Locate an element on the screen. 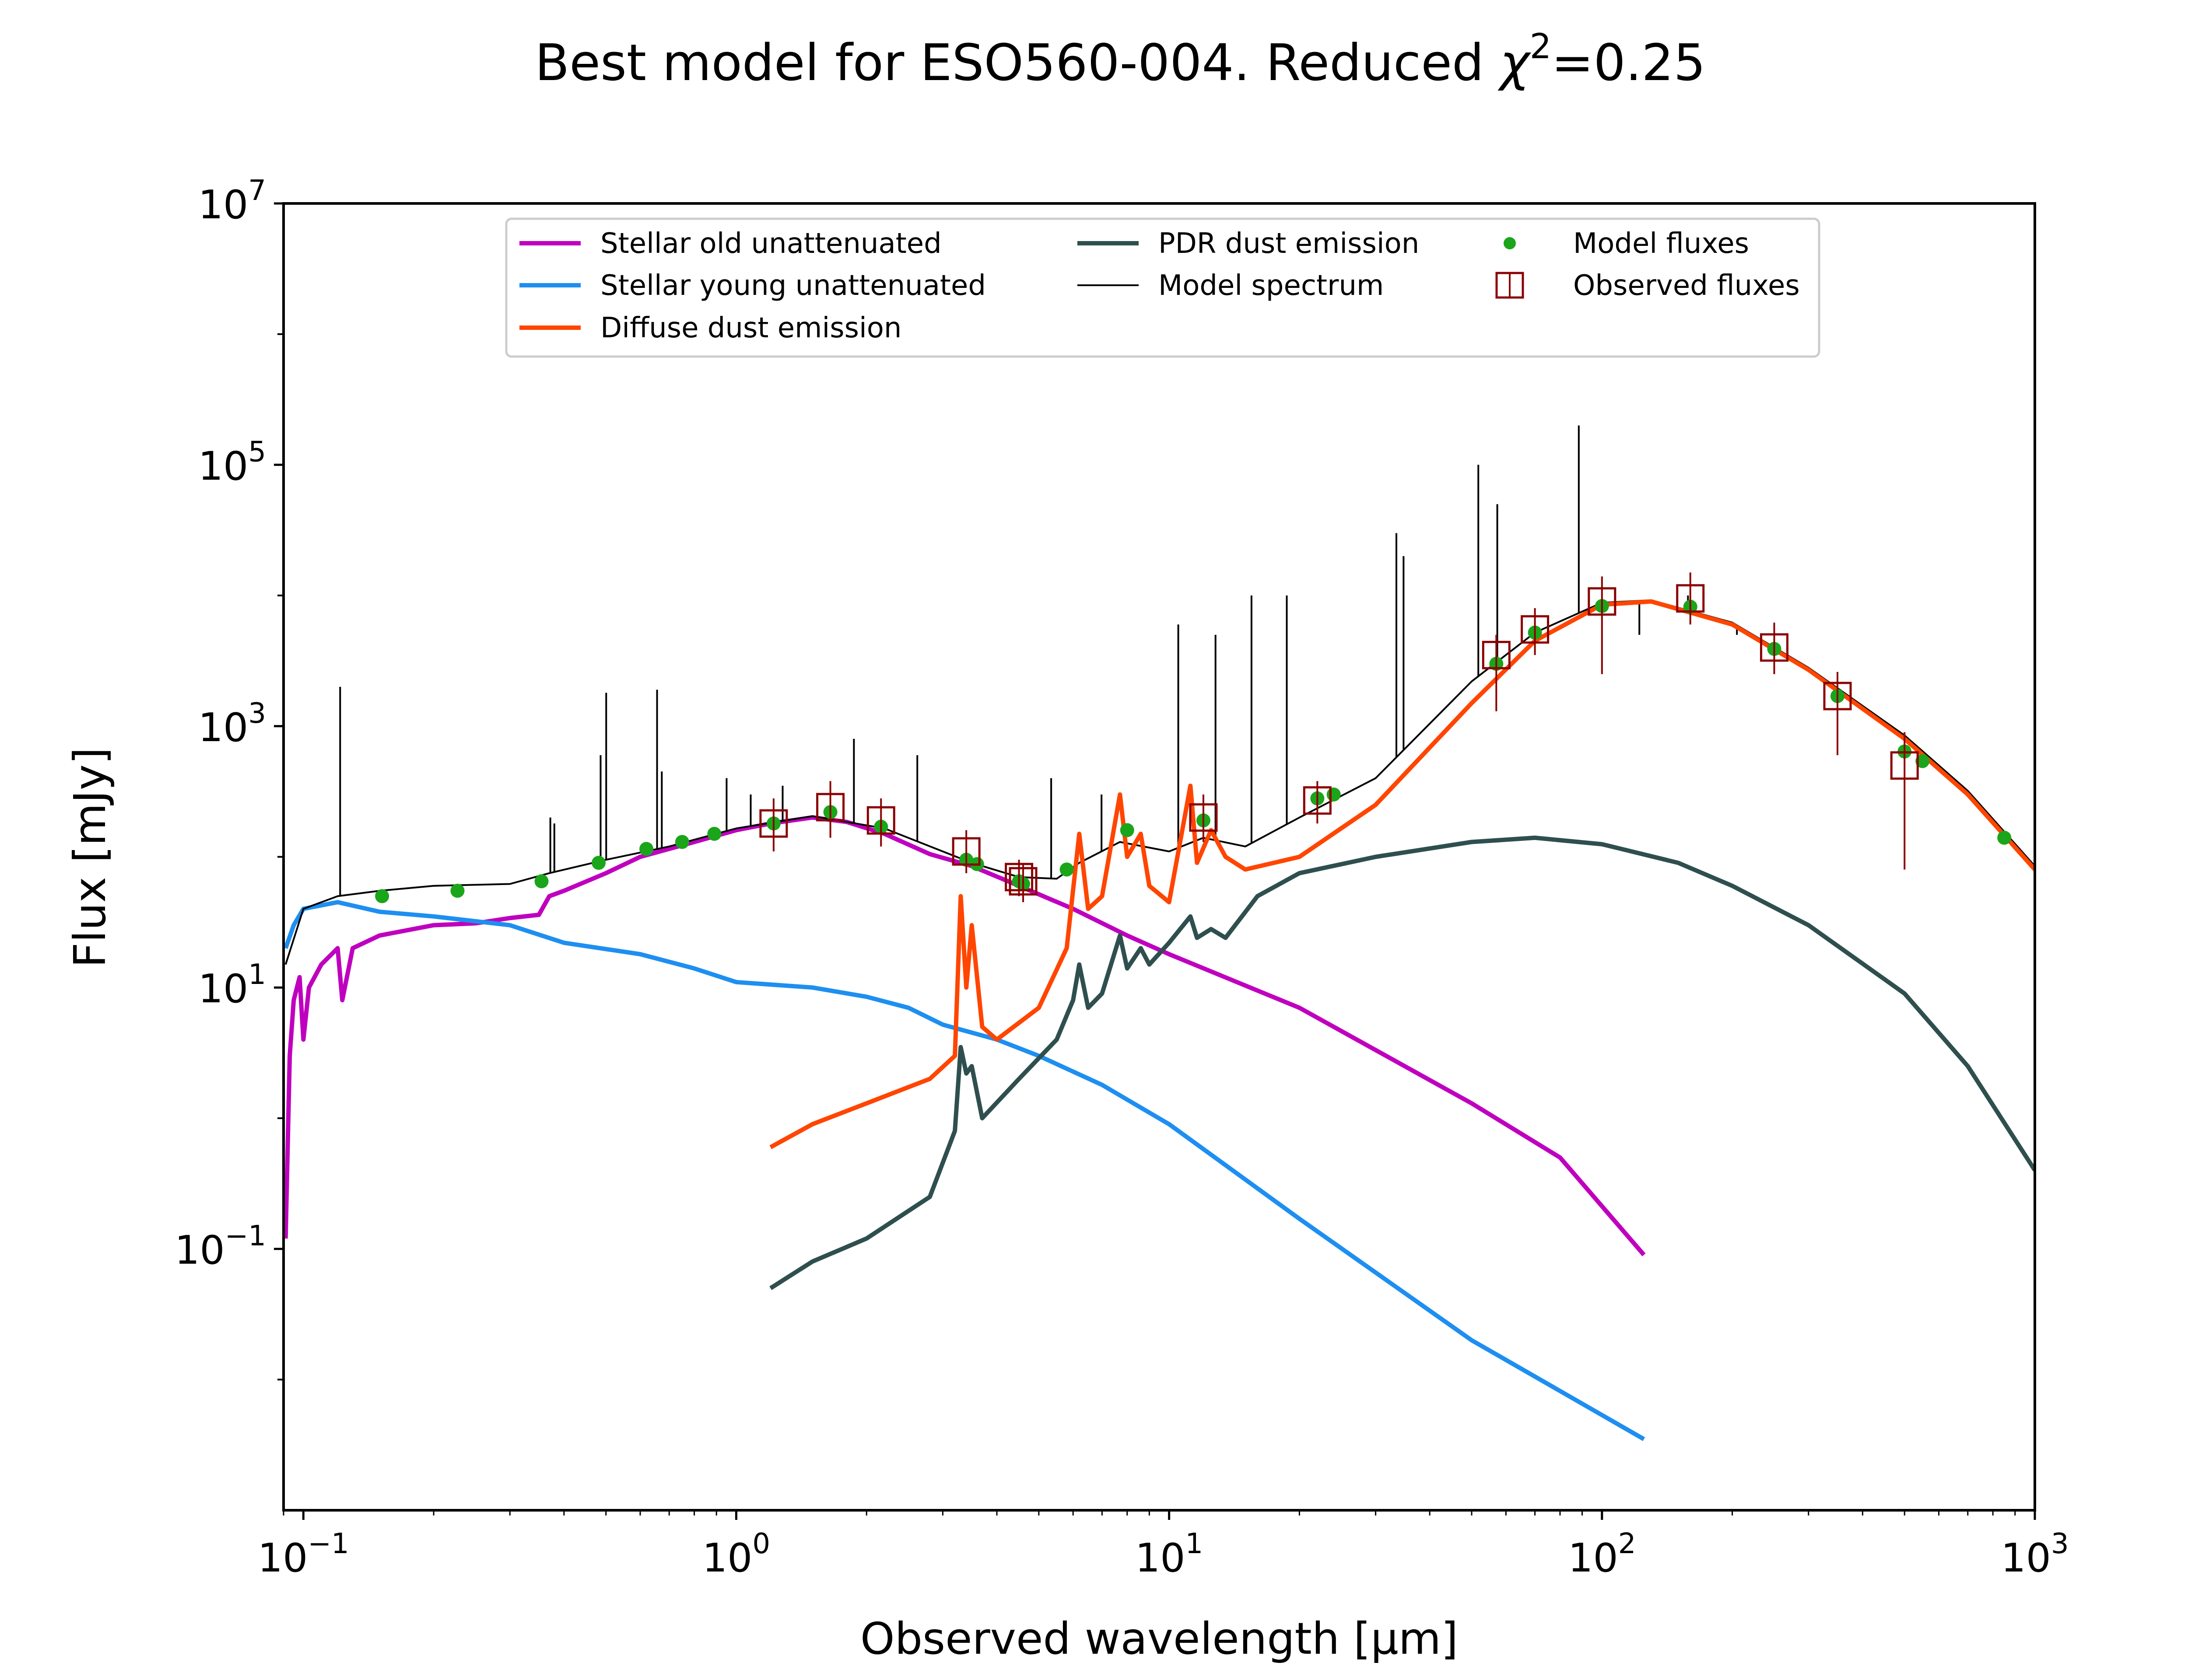  y-axis-label: Flux [mJy] is located at coordinates (90, 857).